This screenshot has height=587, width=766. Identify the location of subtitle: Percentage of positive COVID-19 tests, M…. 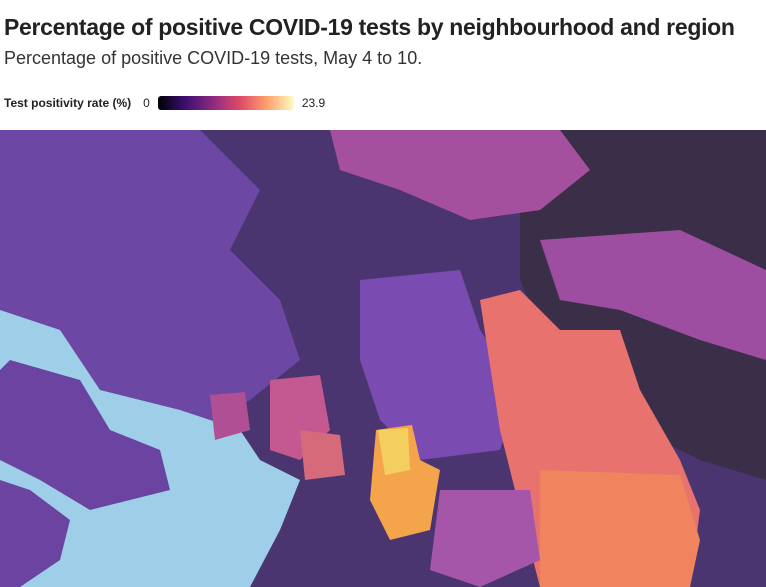
(213, 58).